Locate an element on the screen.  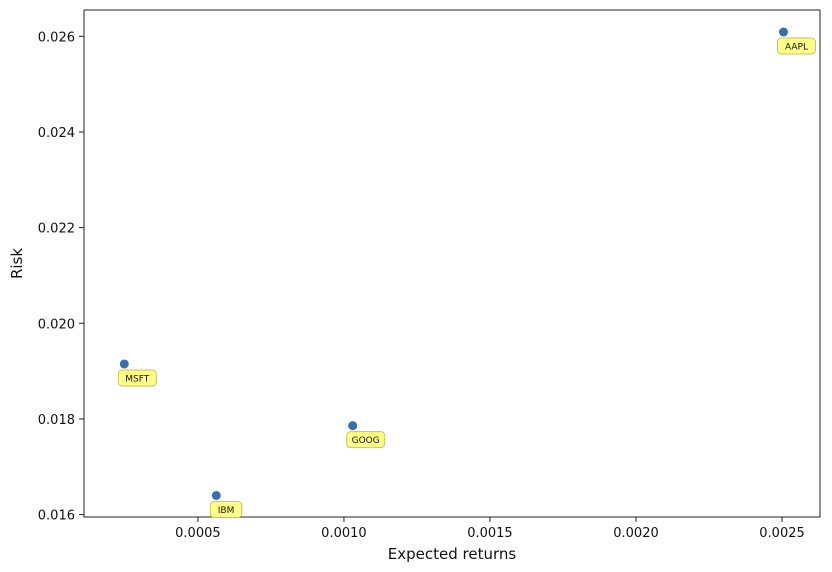
x-tick-label: 0.0005 is located at coordinates (198, 533).